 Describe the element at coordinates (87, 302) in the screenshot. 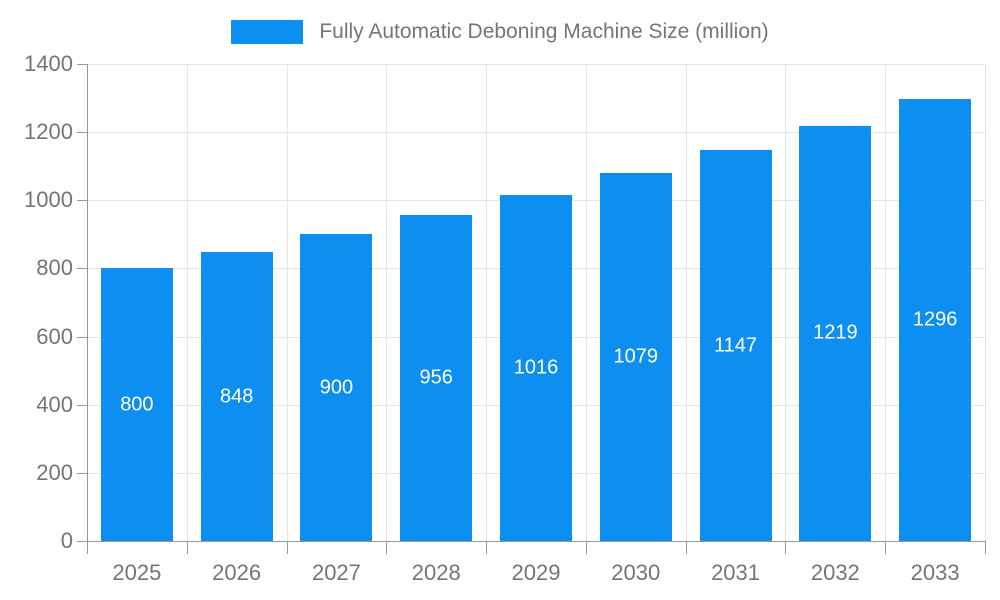

I see `y-axis-line` at that location.